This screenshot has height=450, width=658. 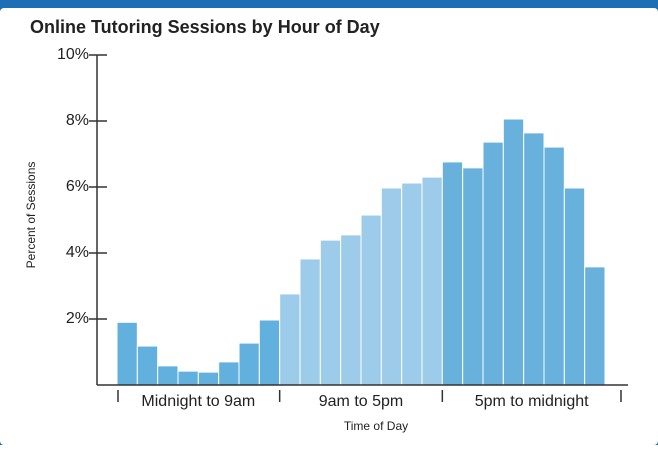 I want to click on group-label: 9am to 5pm, so click(x=361, y=401).